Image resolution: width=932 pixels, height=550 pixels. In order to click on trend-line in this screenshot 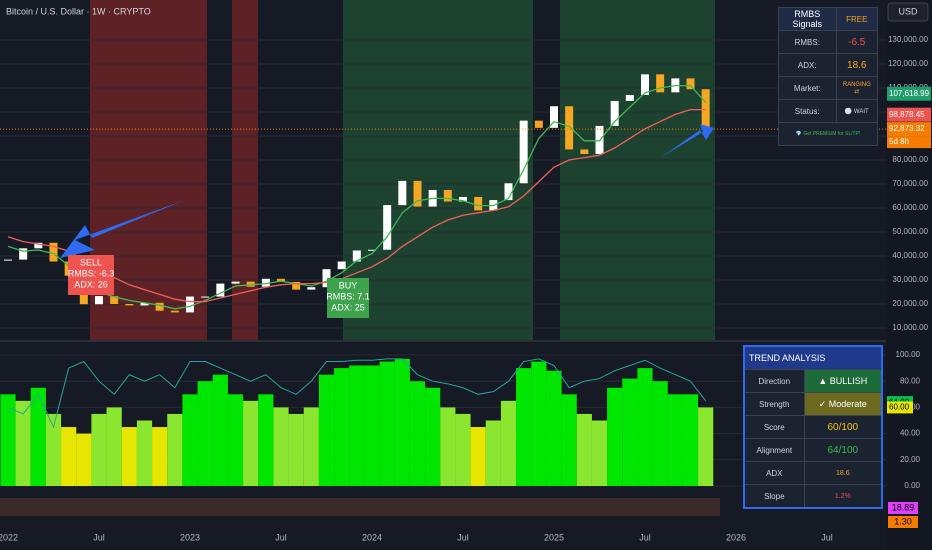, I will do `click(357, 393)`.